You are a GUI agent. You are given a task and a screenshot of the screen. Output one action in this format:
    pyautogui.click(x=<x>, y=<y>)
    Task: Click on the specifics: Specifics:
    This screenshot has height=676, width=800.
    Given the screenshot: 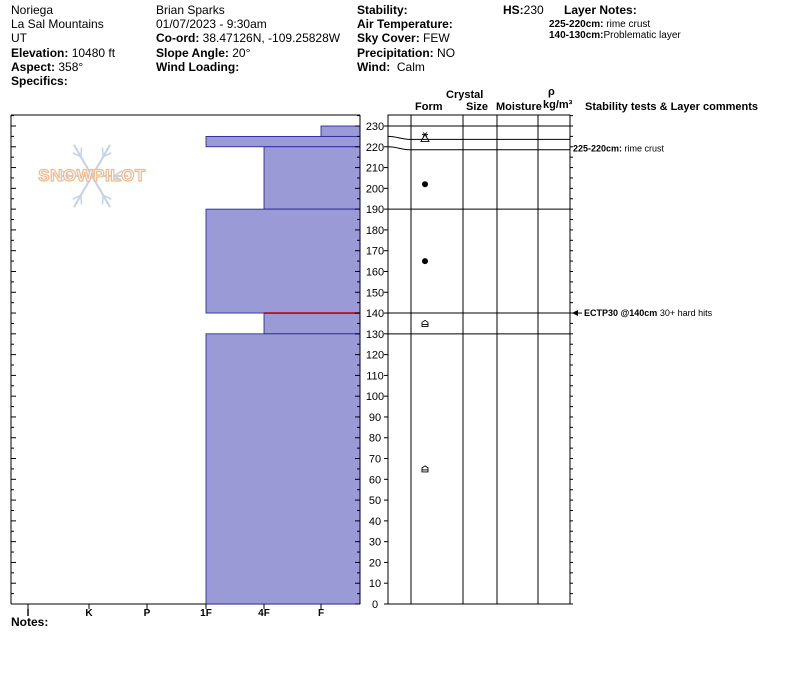 What is the action you would take?
    pyautogui.click(x=39, y=81)
    